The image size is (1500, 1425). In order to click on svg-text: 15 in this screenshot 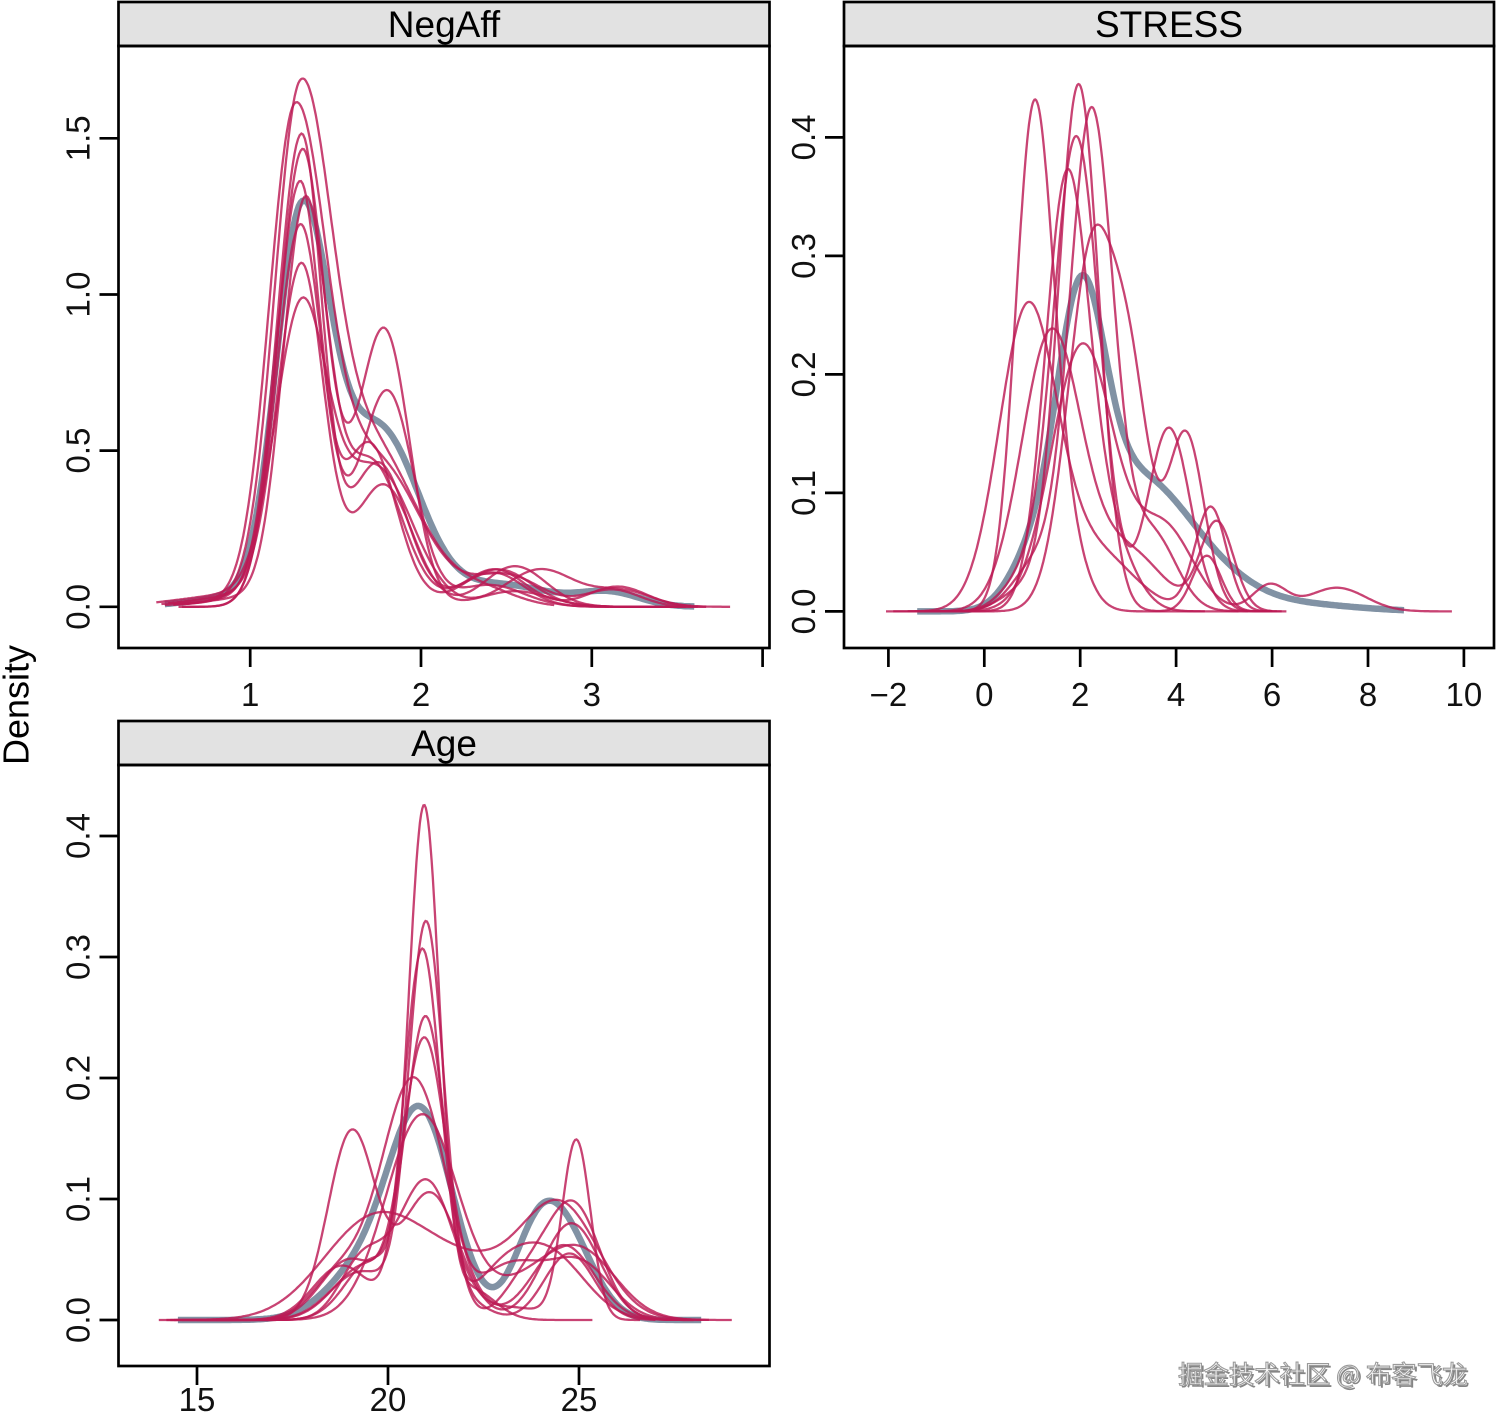, I will do `click(197, 1399)`.